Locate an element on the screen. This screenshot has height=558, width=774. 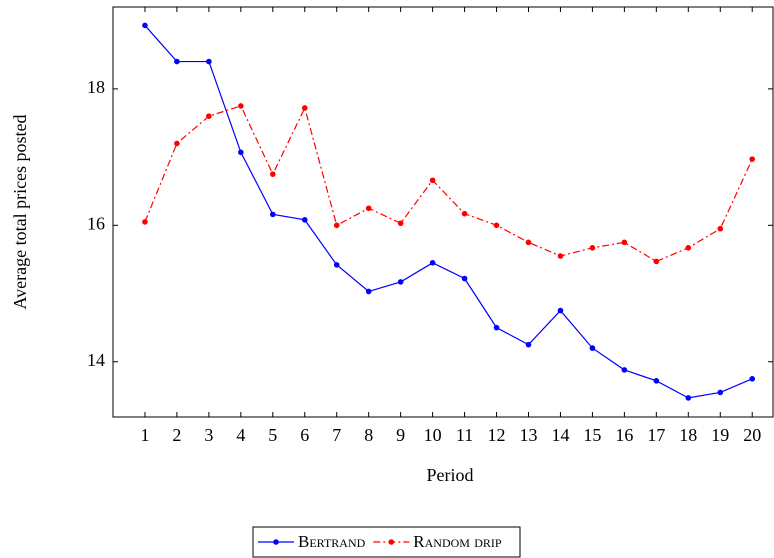
x-tick-label: 8 is located at coordinates (368, 435).